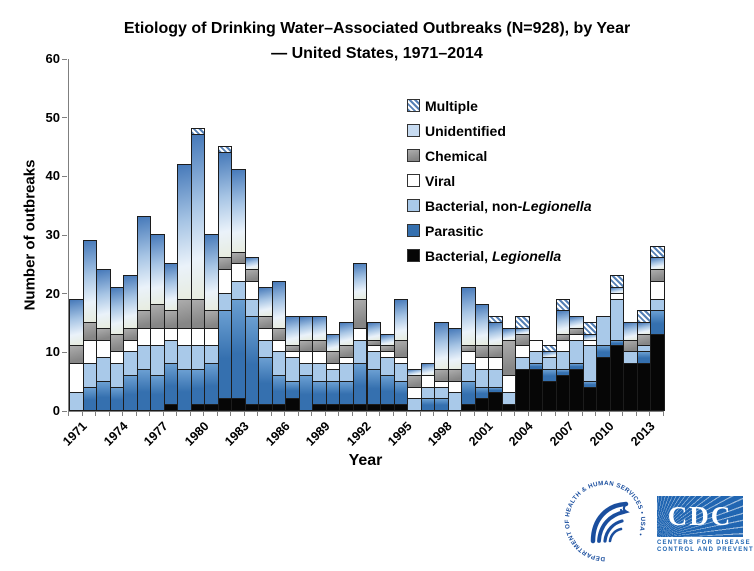  Describe the element at coordinates (657, 264) in the screenshot. I see `bar-2014-unidentified` at that location.